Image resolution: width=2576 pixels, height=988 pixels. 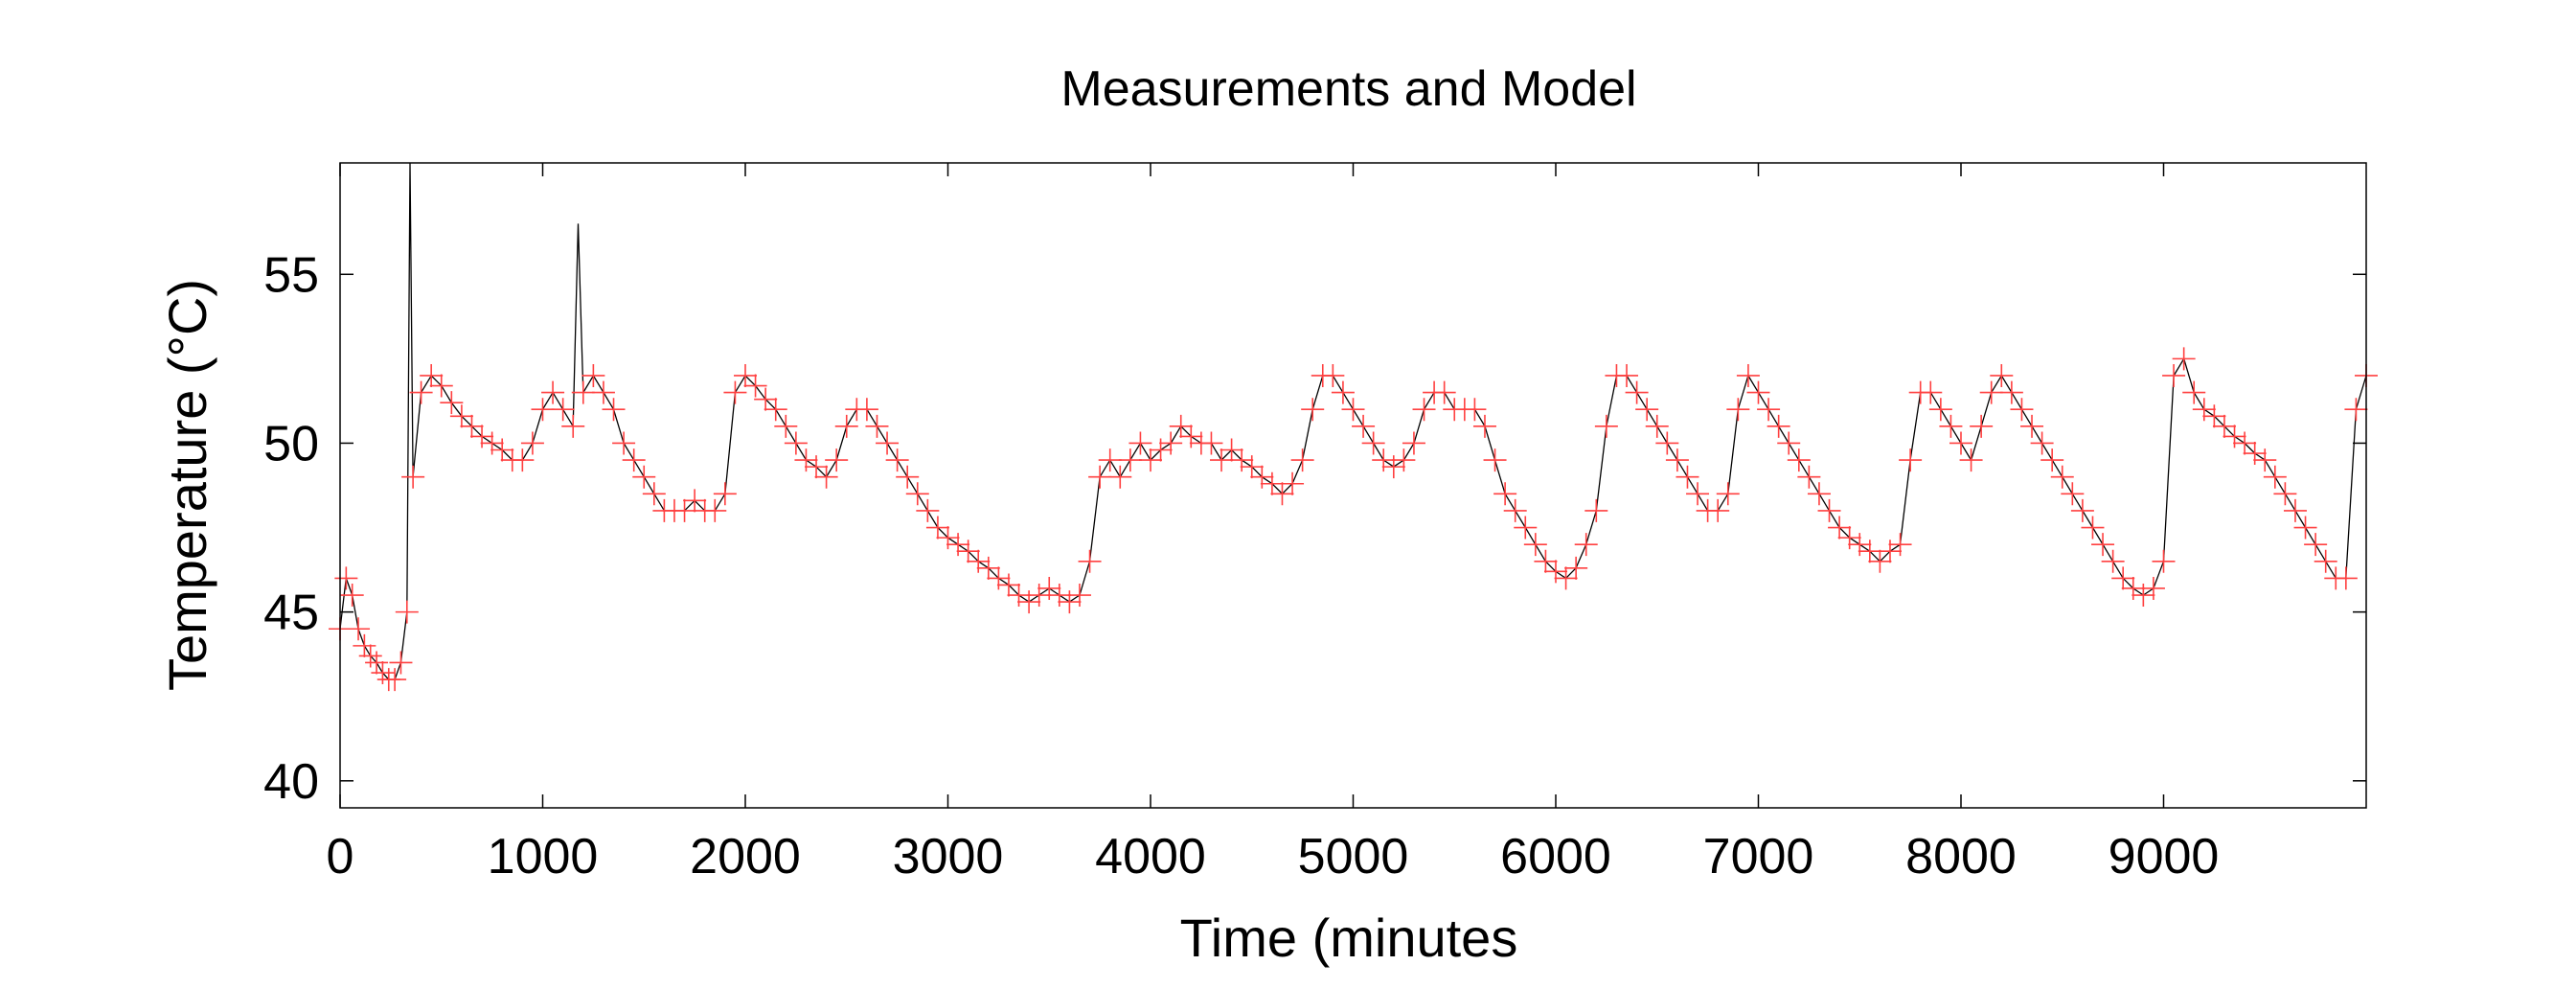 I want to click on x-tick-label: 8000, so click(x=1961, y=857).